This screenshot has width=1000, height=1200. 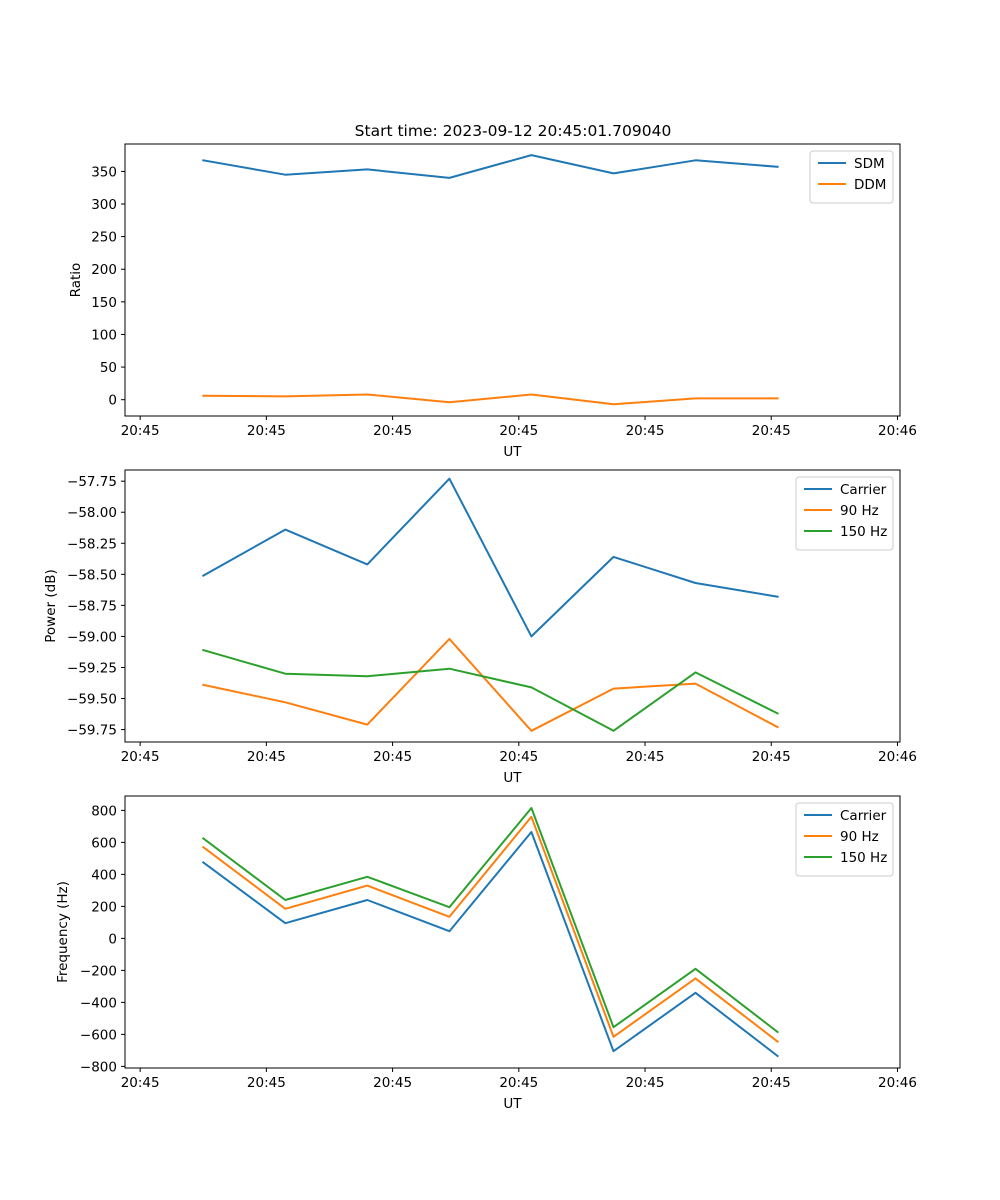 I want to click on y-tick-label: −58.75, so click(x=92, y=606).